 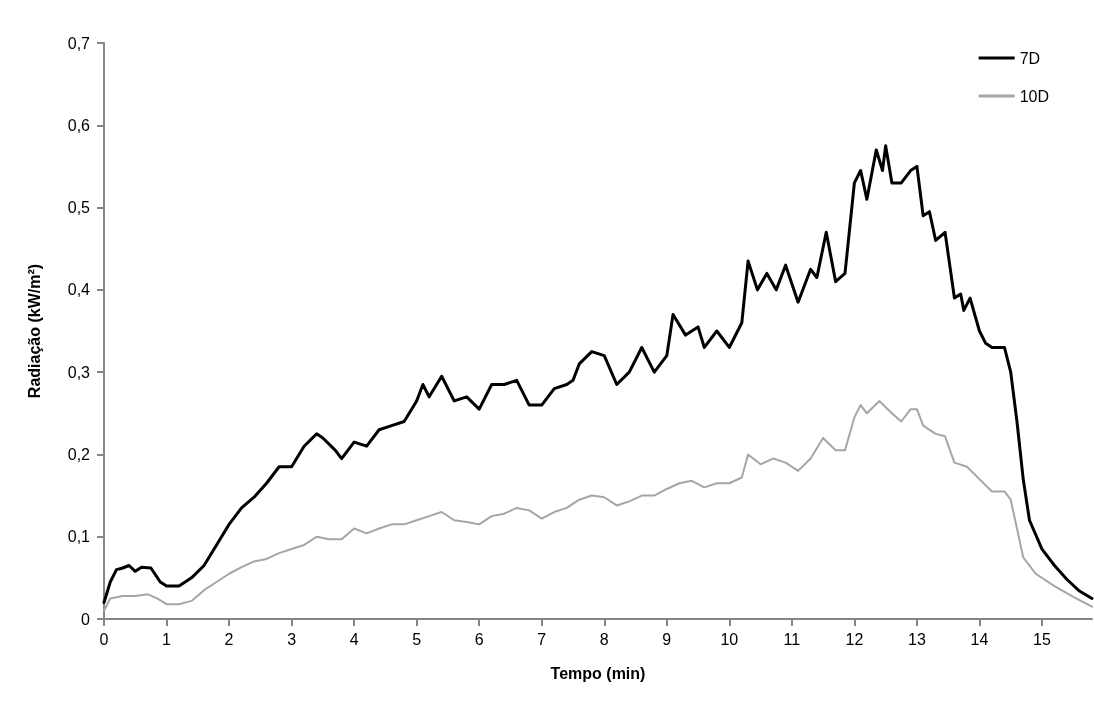 What do you see at coordinates (667, 639) in the screenshot?
I see `x-tick-label: 9` at bounding box center [667, 639].